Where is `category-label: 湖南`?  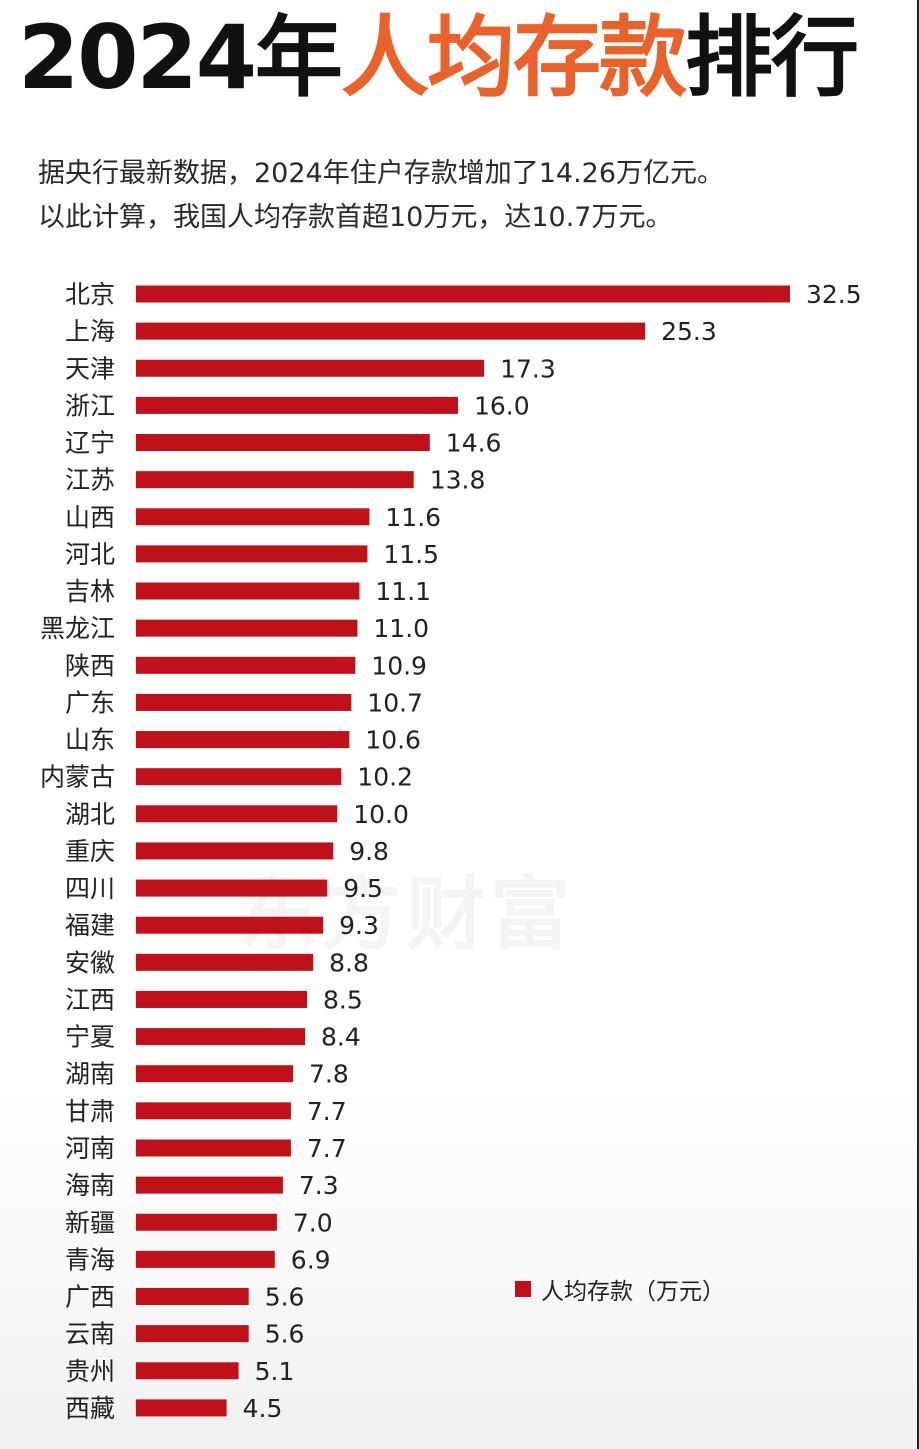 category-label: 湖南 is located at coordinates (90, 1074).